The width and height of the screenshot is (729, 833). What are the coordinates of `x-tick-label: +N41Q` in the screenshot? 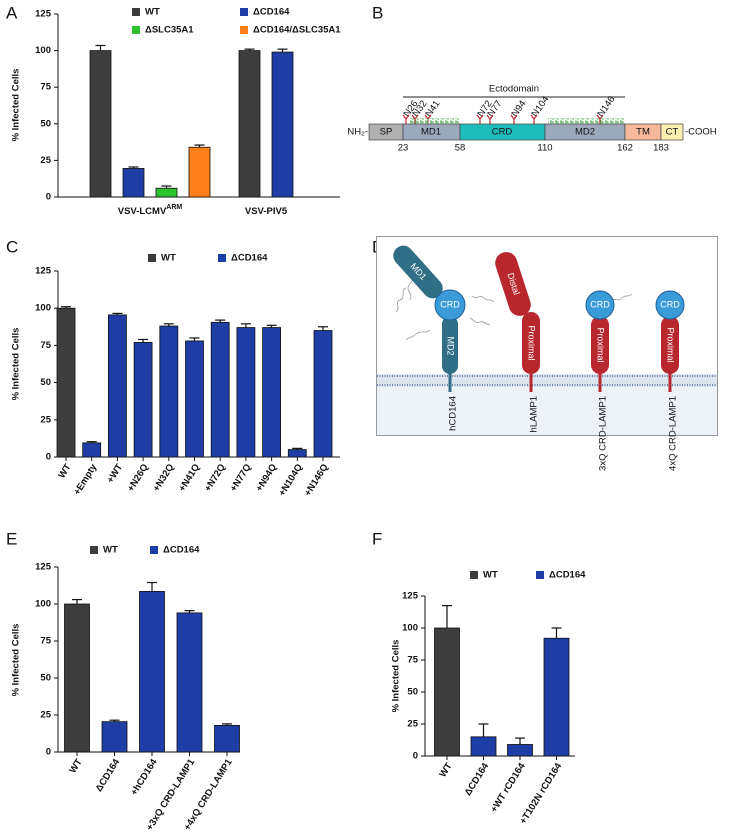 It's located at (189, 478).